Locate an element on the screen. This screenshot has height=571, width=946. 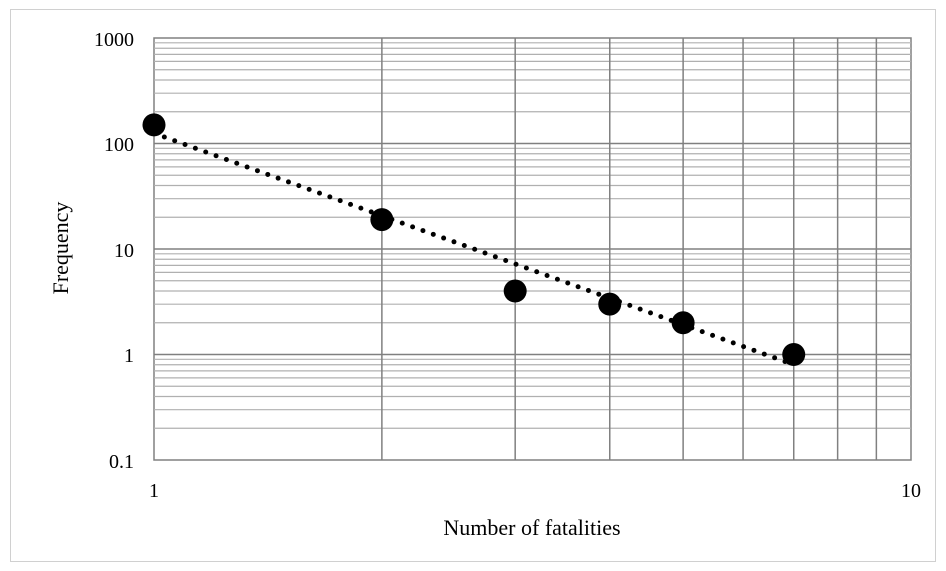
y-tick-label-100: 100 is located at coordinates (119, 145).